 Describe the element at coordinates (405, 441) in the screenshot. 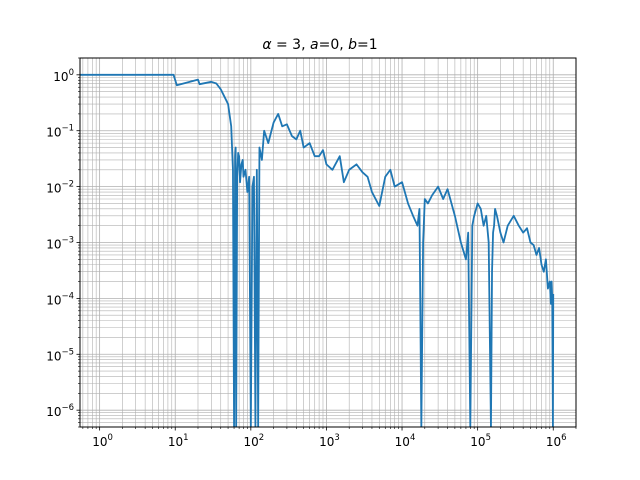

I see `x-tick-label: 10⁴` at that location.